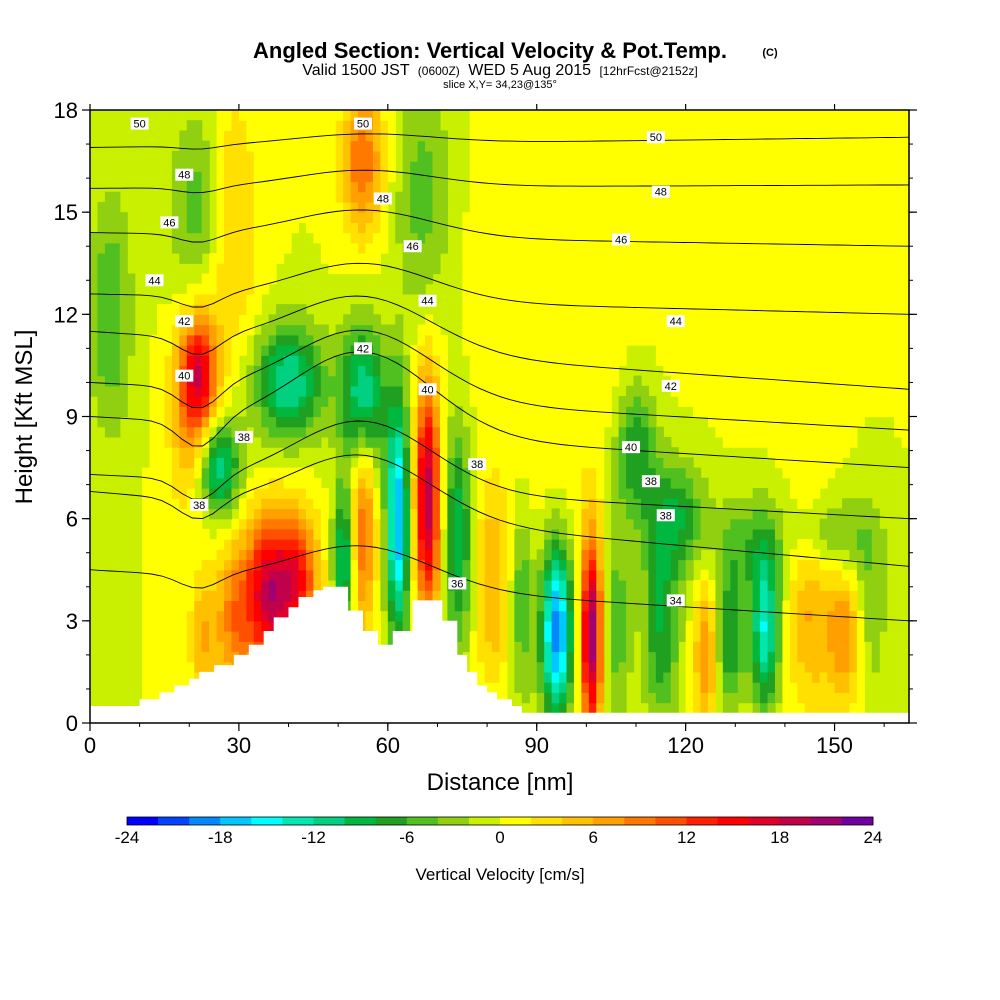 This screenshot has height=1000, width=1000. I want to click on chart-title-units: (C), so click(770, 53).